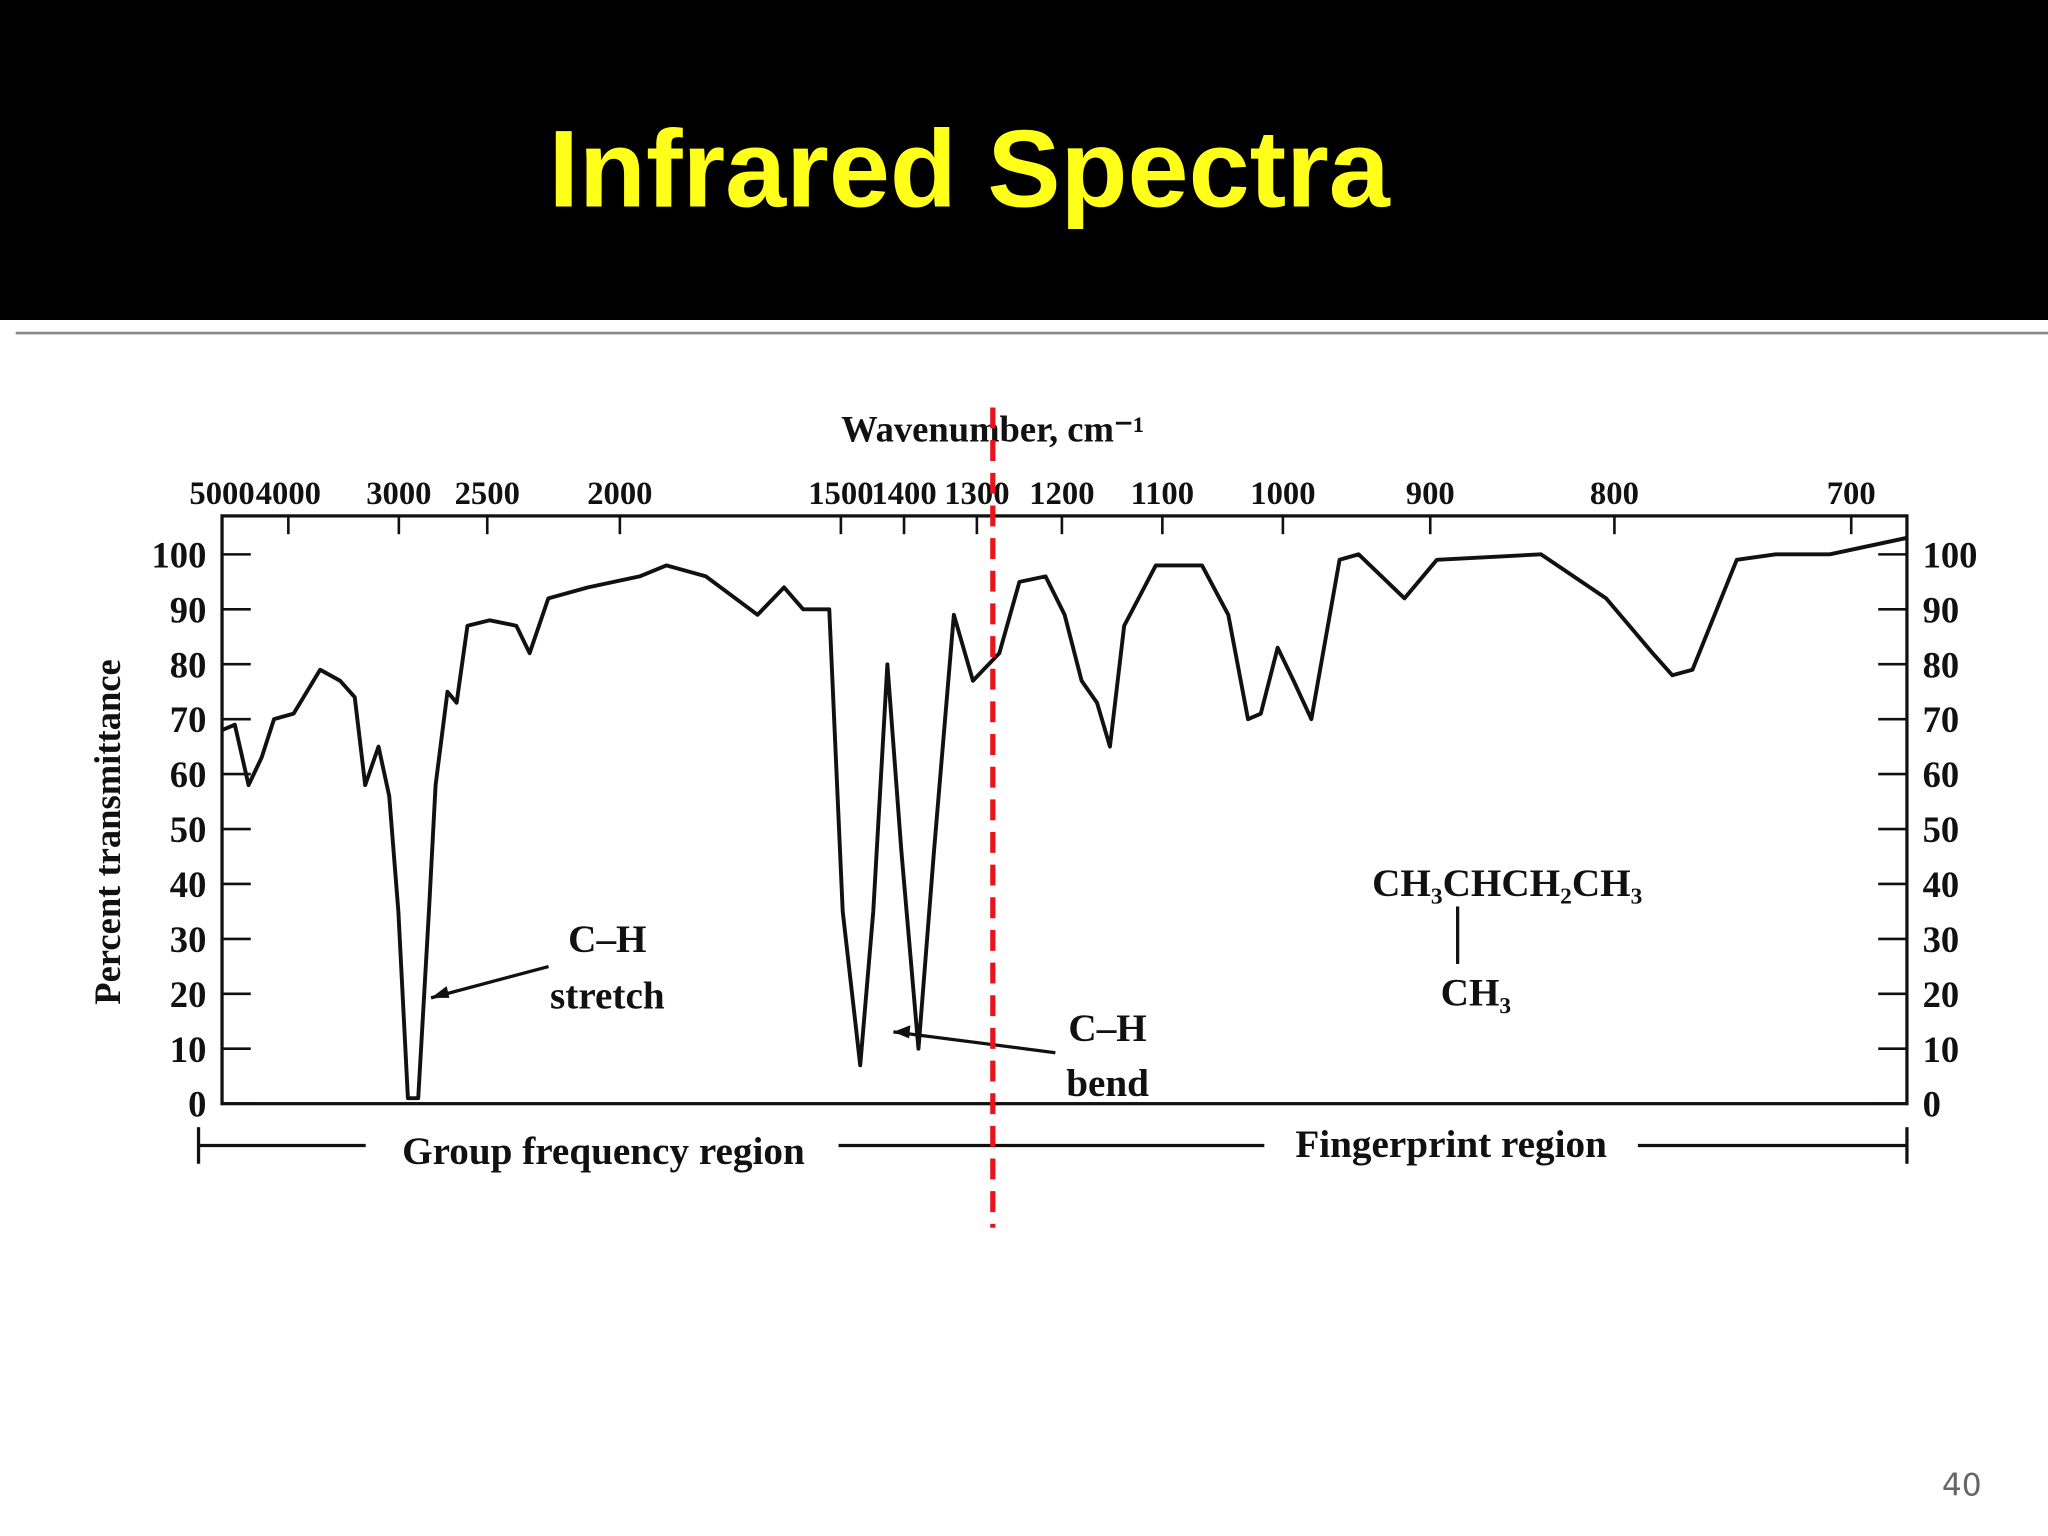 This screenshot has height=1536, width=2048. I want to click on annotation: Fingerprint region, so click(1451, 1144).